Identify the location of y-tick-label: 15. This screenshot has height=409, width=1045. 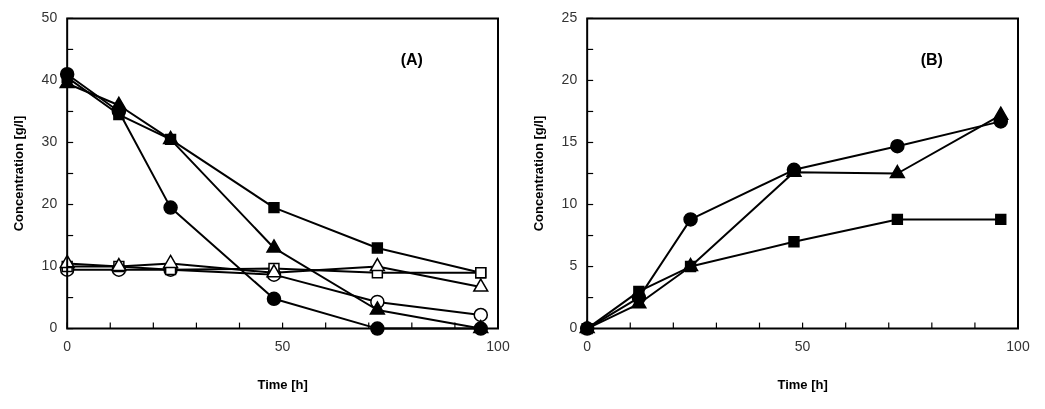
(569, 141).